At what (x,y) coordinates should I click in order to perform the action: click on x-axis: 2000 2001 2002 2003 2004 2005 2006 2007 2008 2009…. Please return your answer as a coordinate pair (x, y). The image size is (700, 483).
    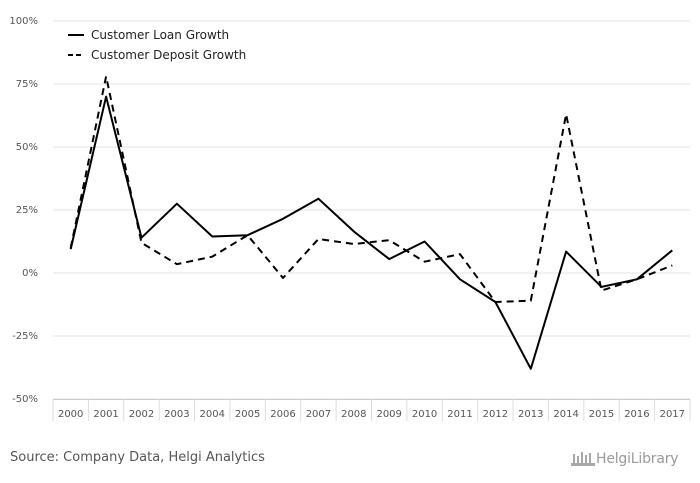
    Looking at the image, I should click on (371, 410).